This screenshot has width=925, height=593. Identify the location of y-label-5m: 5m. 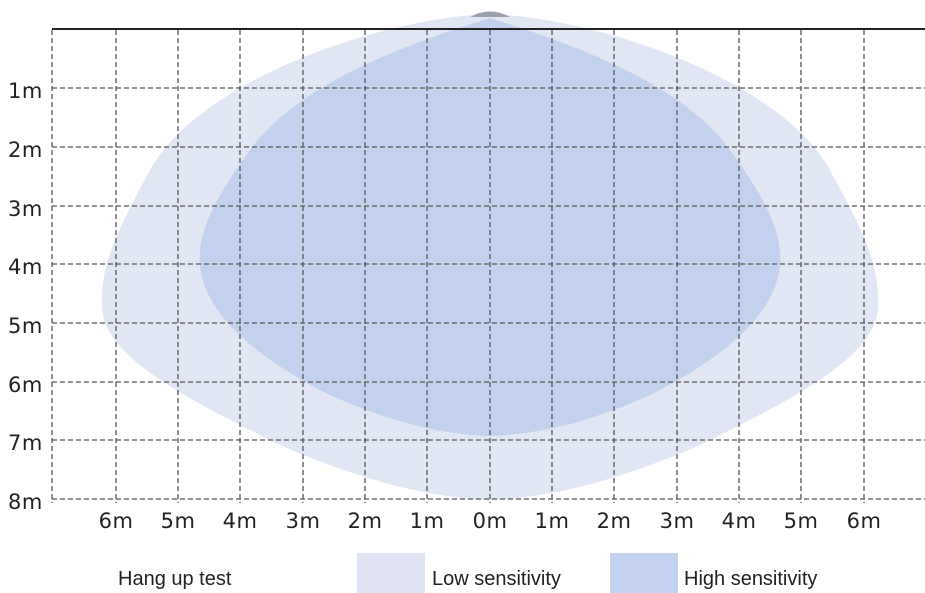
(25, 326).